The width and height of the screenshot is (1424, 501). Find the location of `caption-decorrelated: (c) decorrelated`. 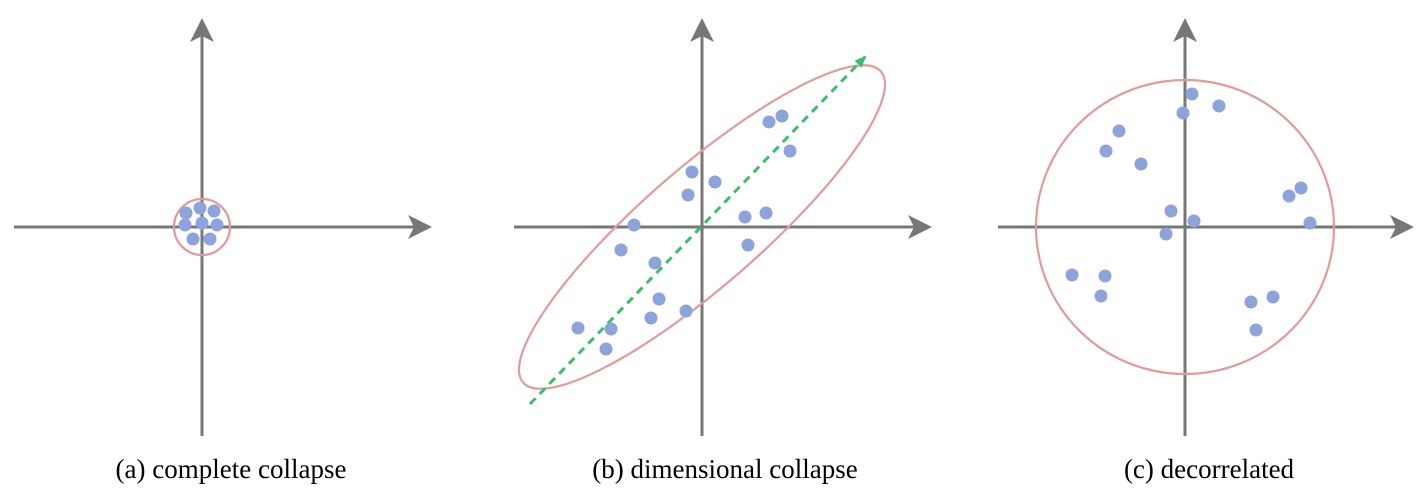

caption-decorrelated: (c) decorrelated is located at coordinates (1209, 469).